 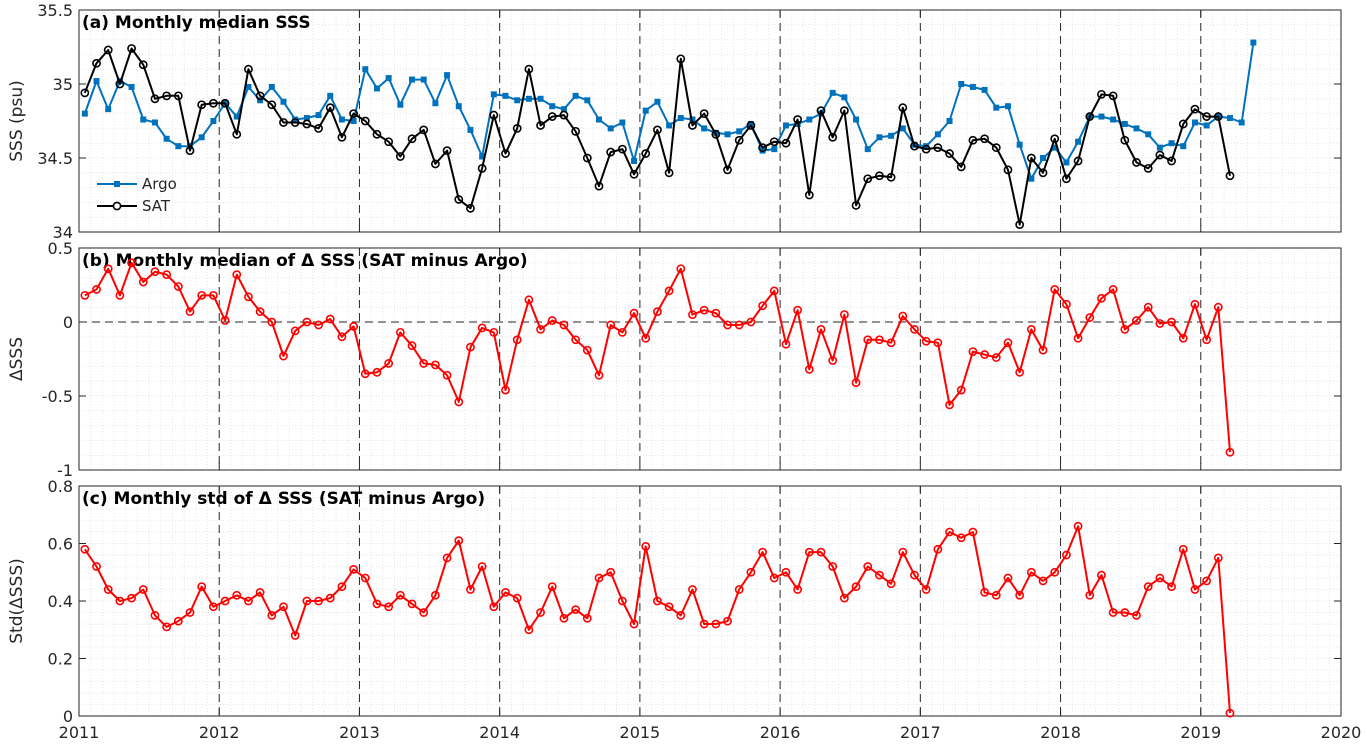 I want to click on x-tick-label: 2011, so click(x=79, y=732).